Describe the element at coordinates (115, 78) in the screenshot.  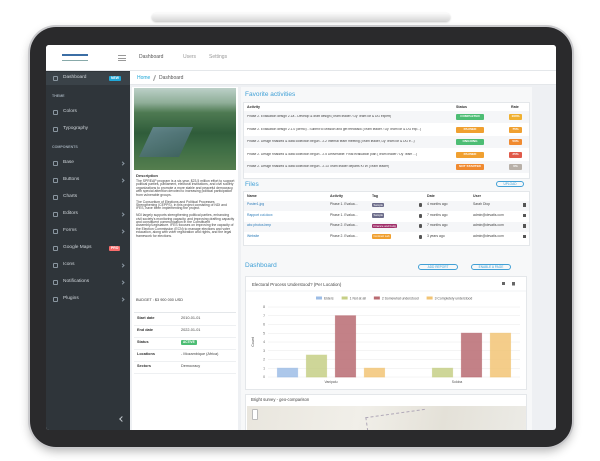
I see `sidebar-badge: NEW` at that location.